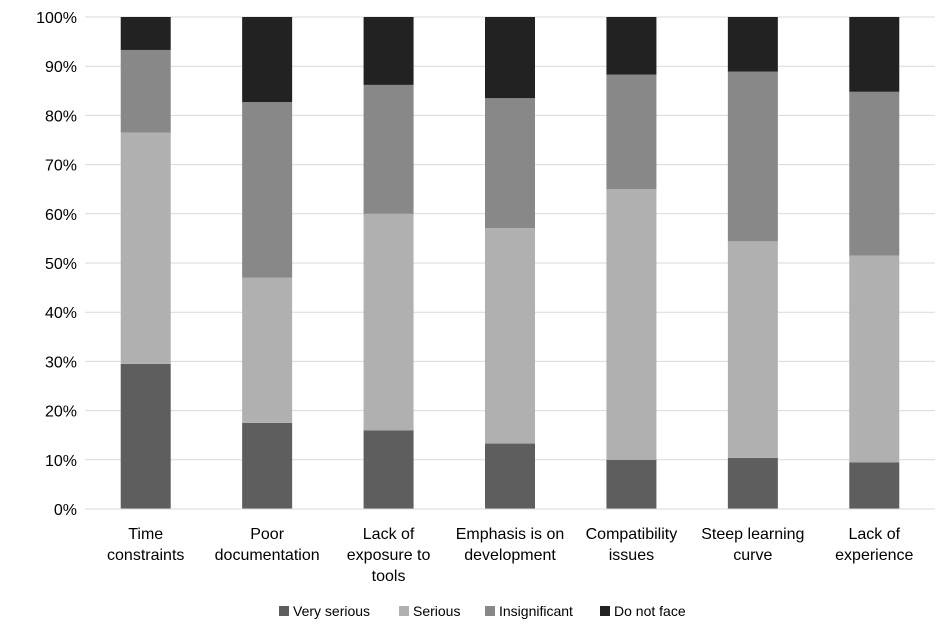 The image size is (936, 626). I want to click on x-category-label-line: Emphasis is on, so click(510, 534).